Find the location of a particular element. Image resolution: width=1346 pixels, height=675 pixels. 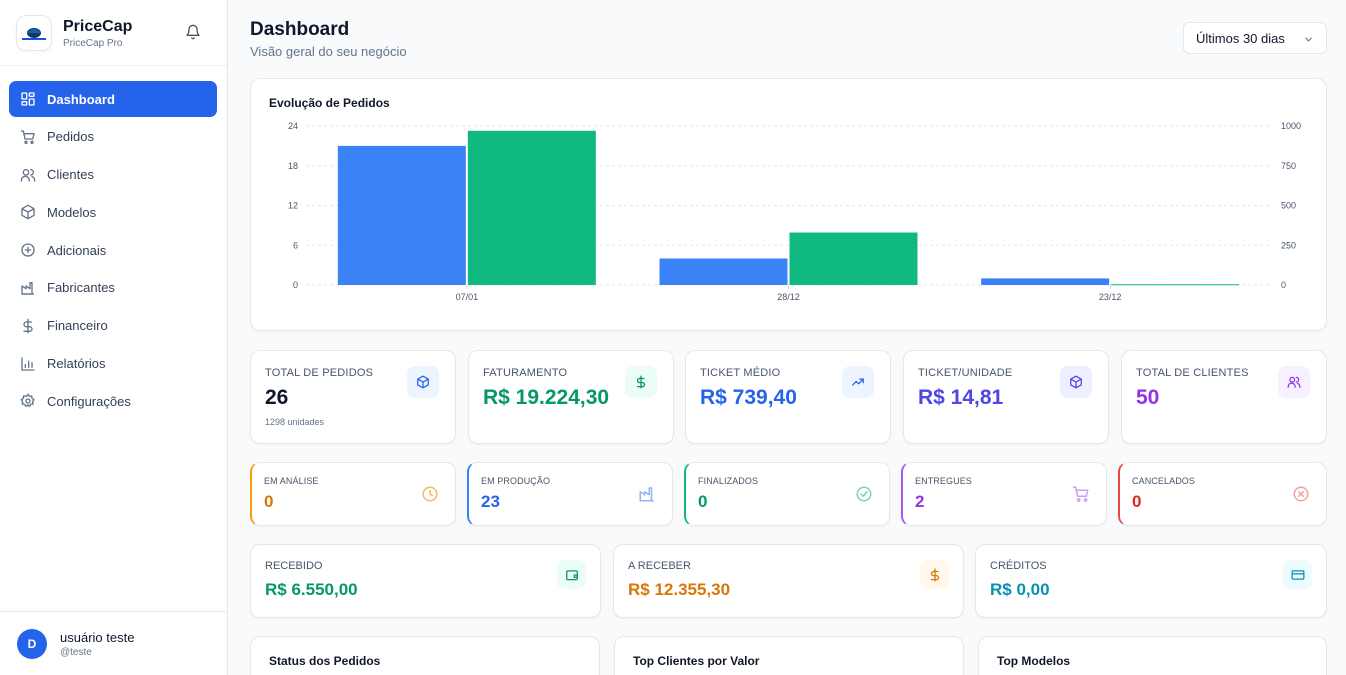

y-left-tick-label: 12 is located at coordinates (293, 206).